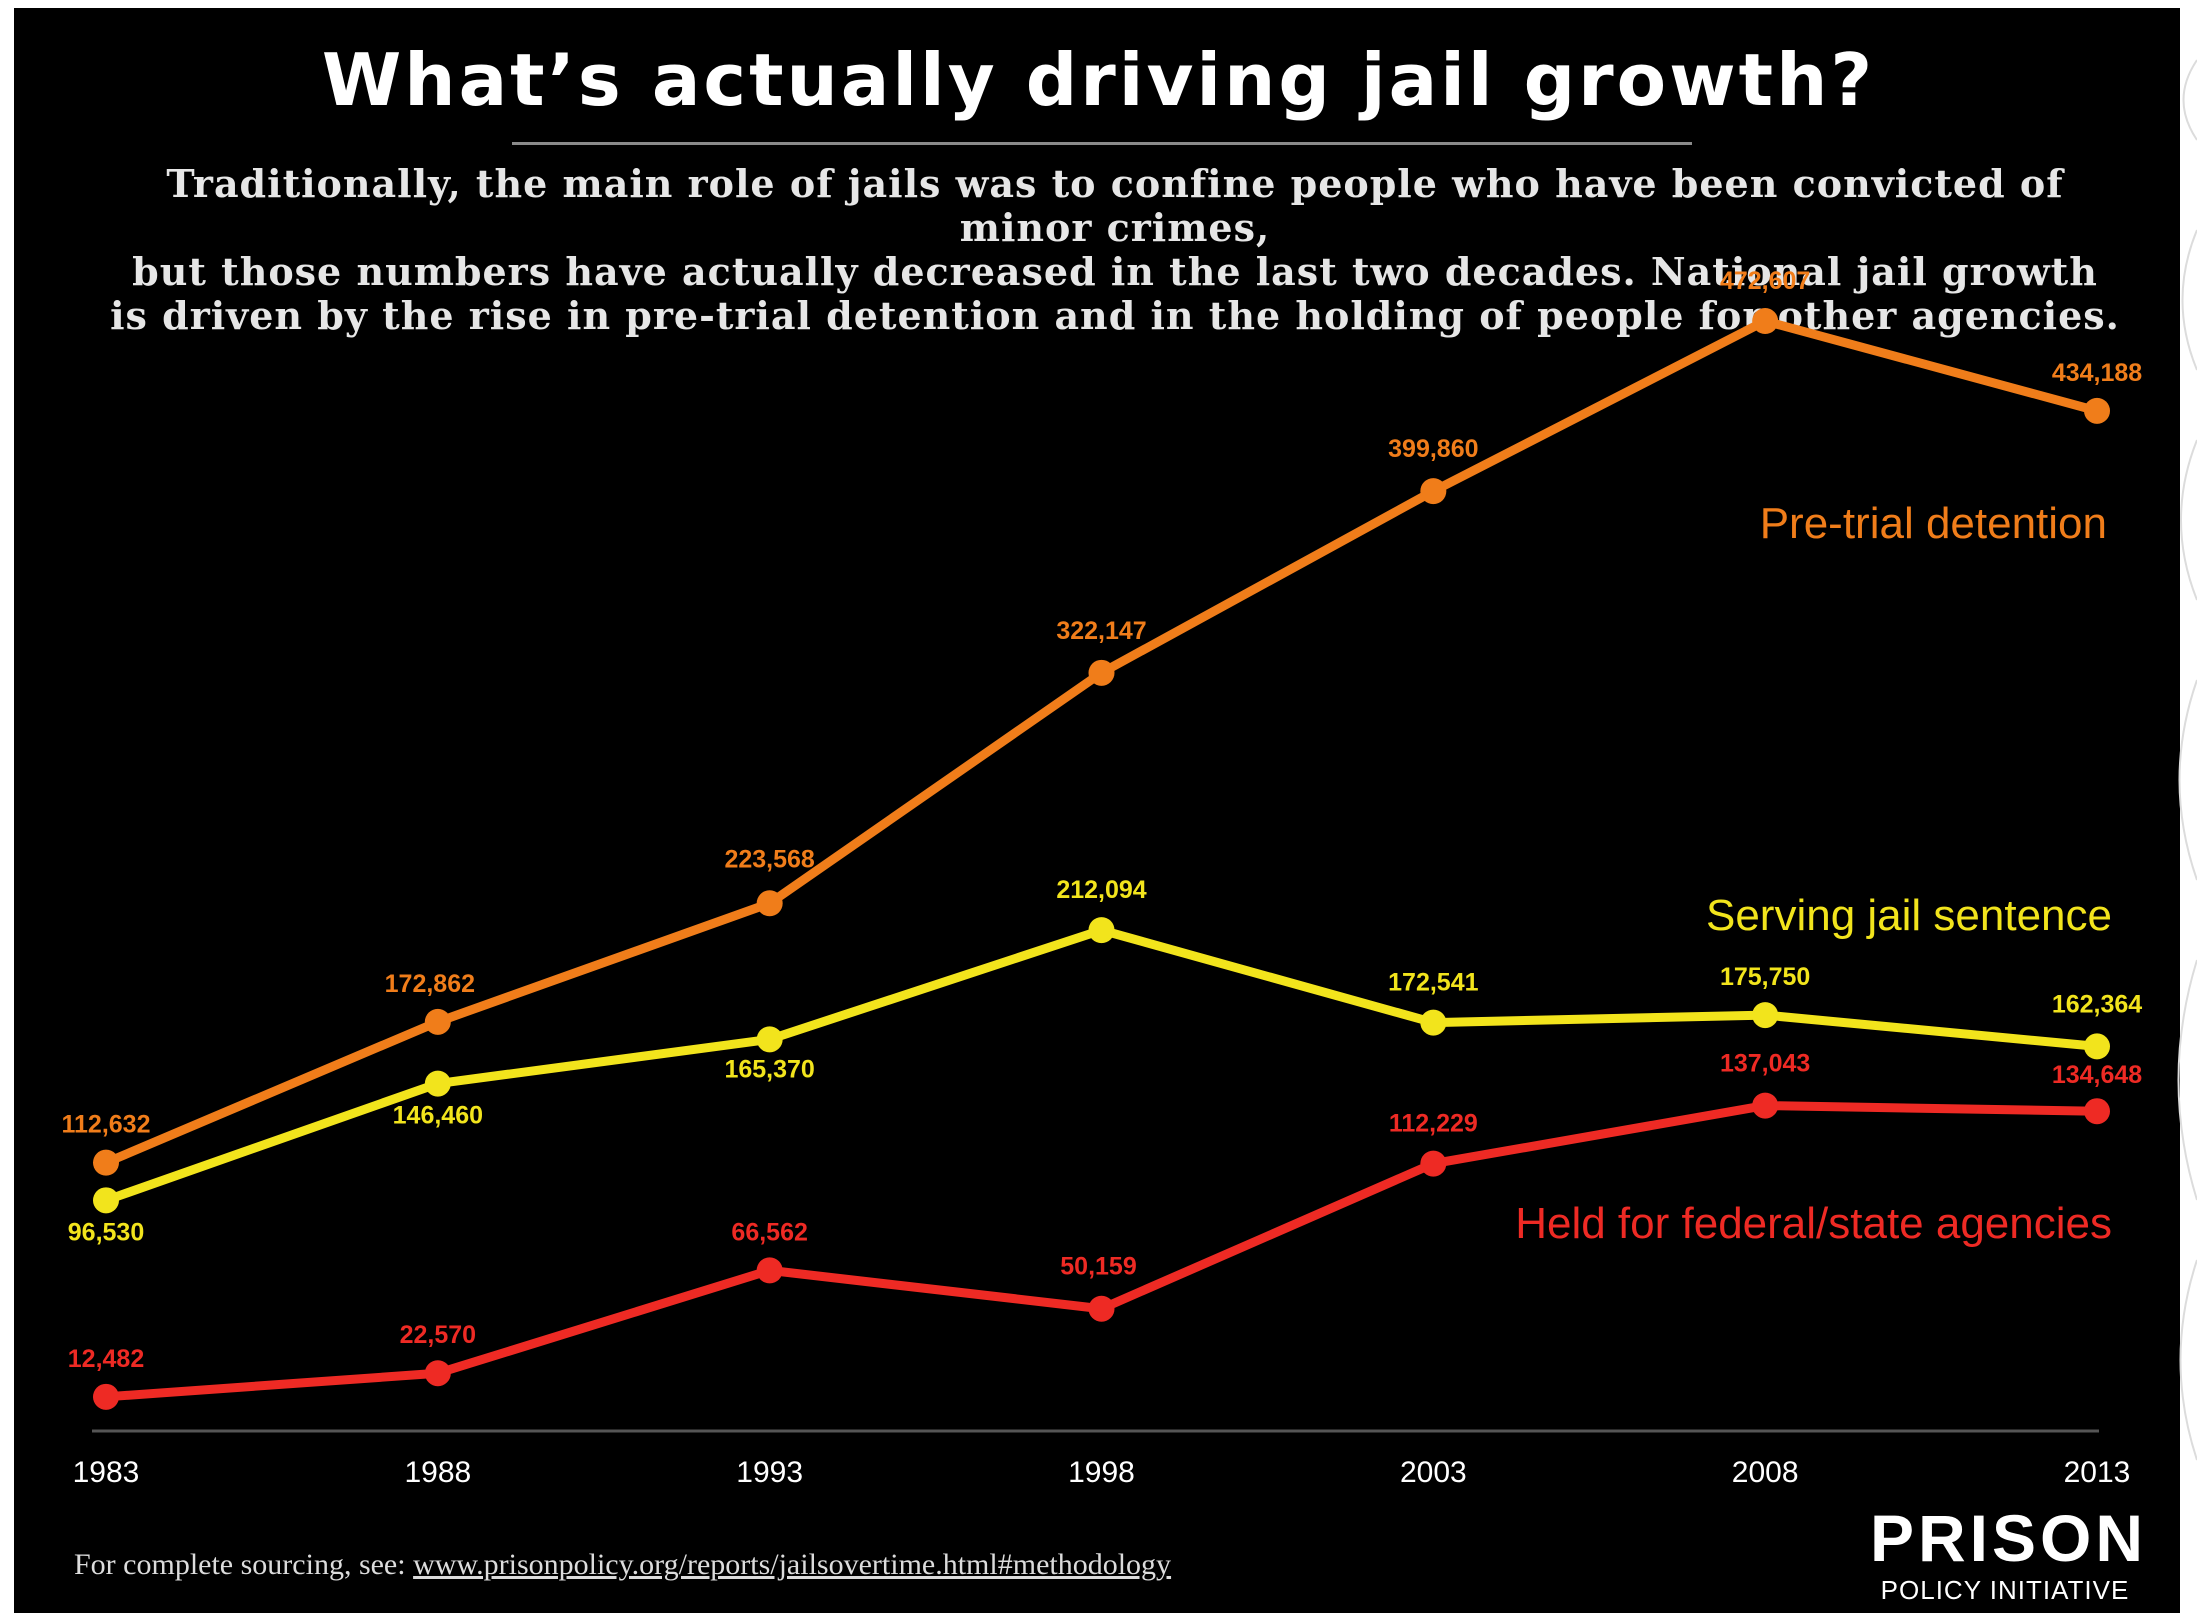  Describe the element at coordinates (1102, 143) in the screenshot. I see `title-divider` at that location.